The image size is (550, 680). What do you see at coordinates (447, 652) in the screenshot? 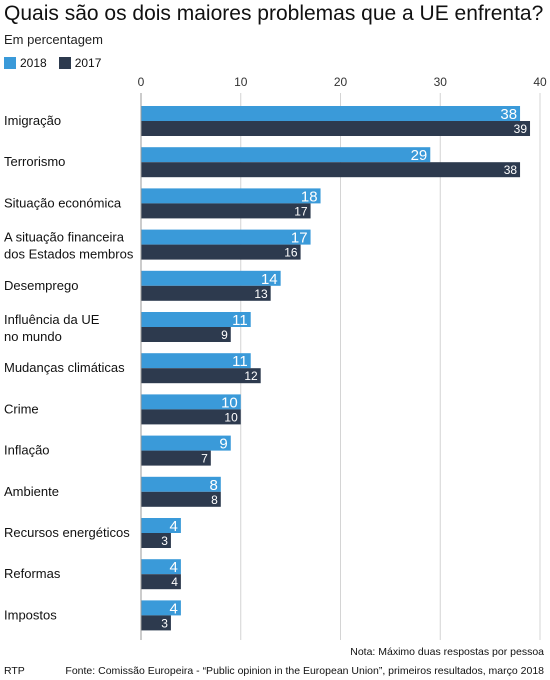
I see `chart-note: Nota: Máximo duas respostas por pessoa` at bounding box center [447, 652].